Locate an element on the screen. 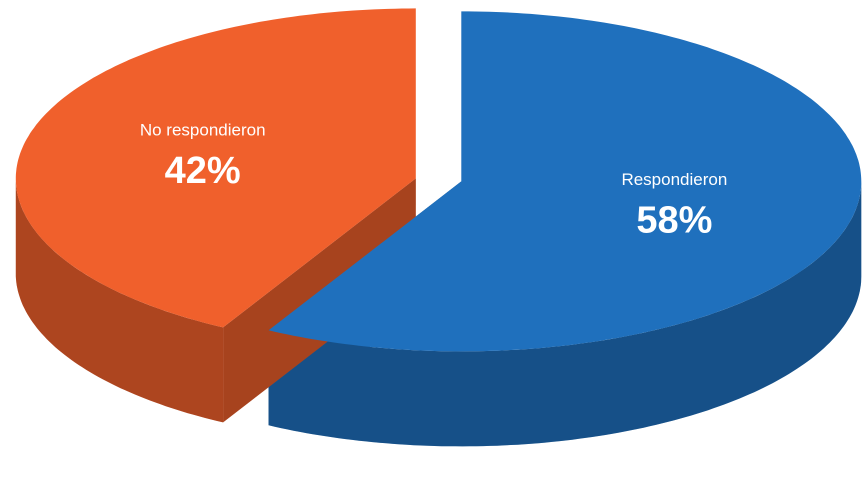 The height and width of the screenshot is (486, 864). category-label: Respondieron is located at coordinates (674, 179).